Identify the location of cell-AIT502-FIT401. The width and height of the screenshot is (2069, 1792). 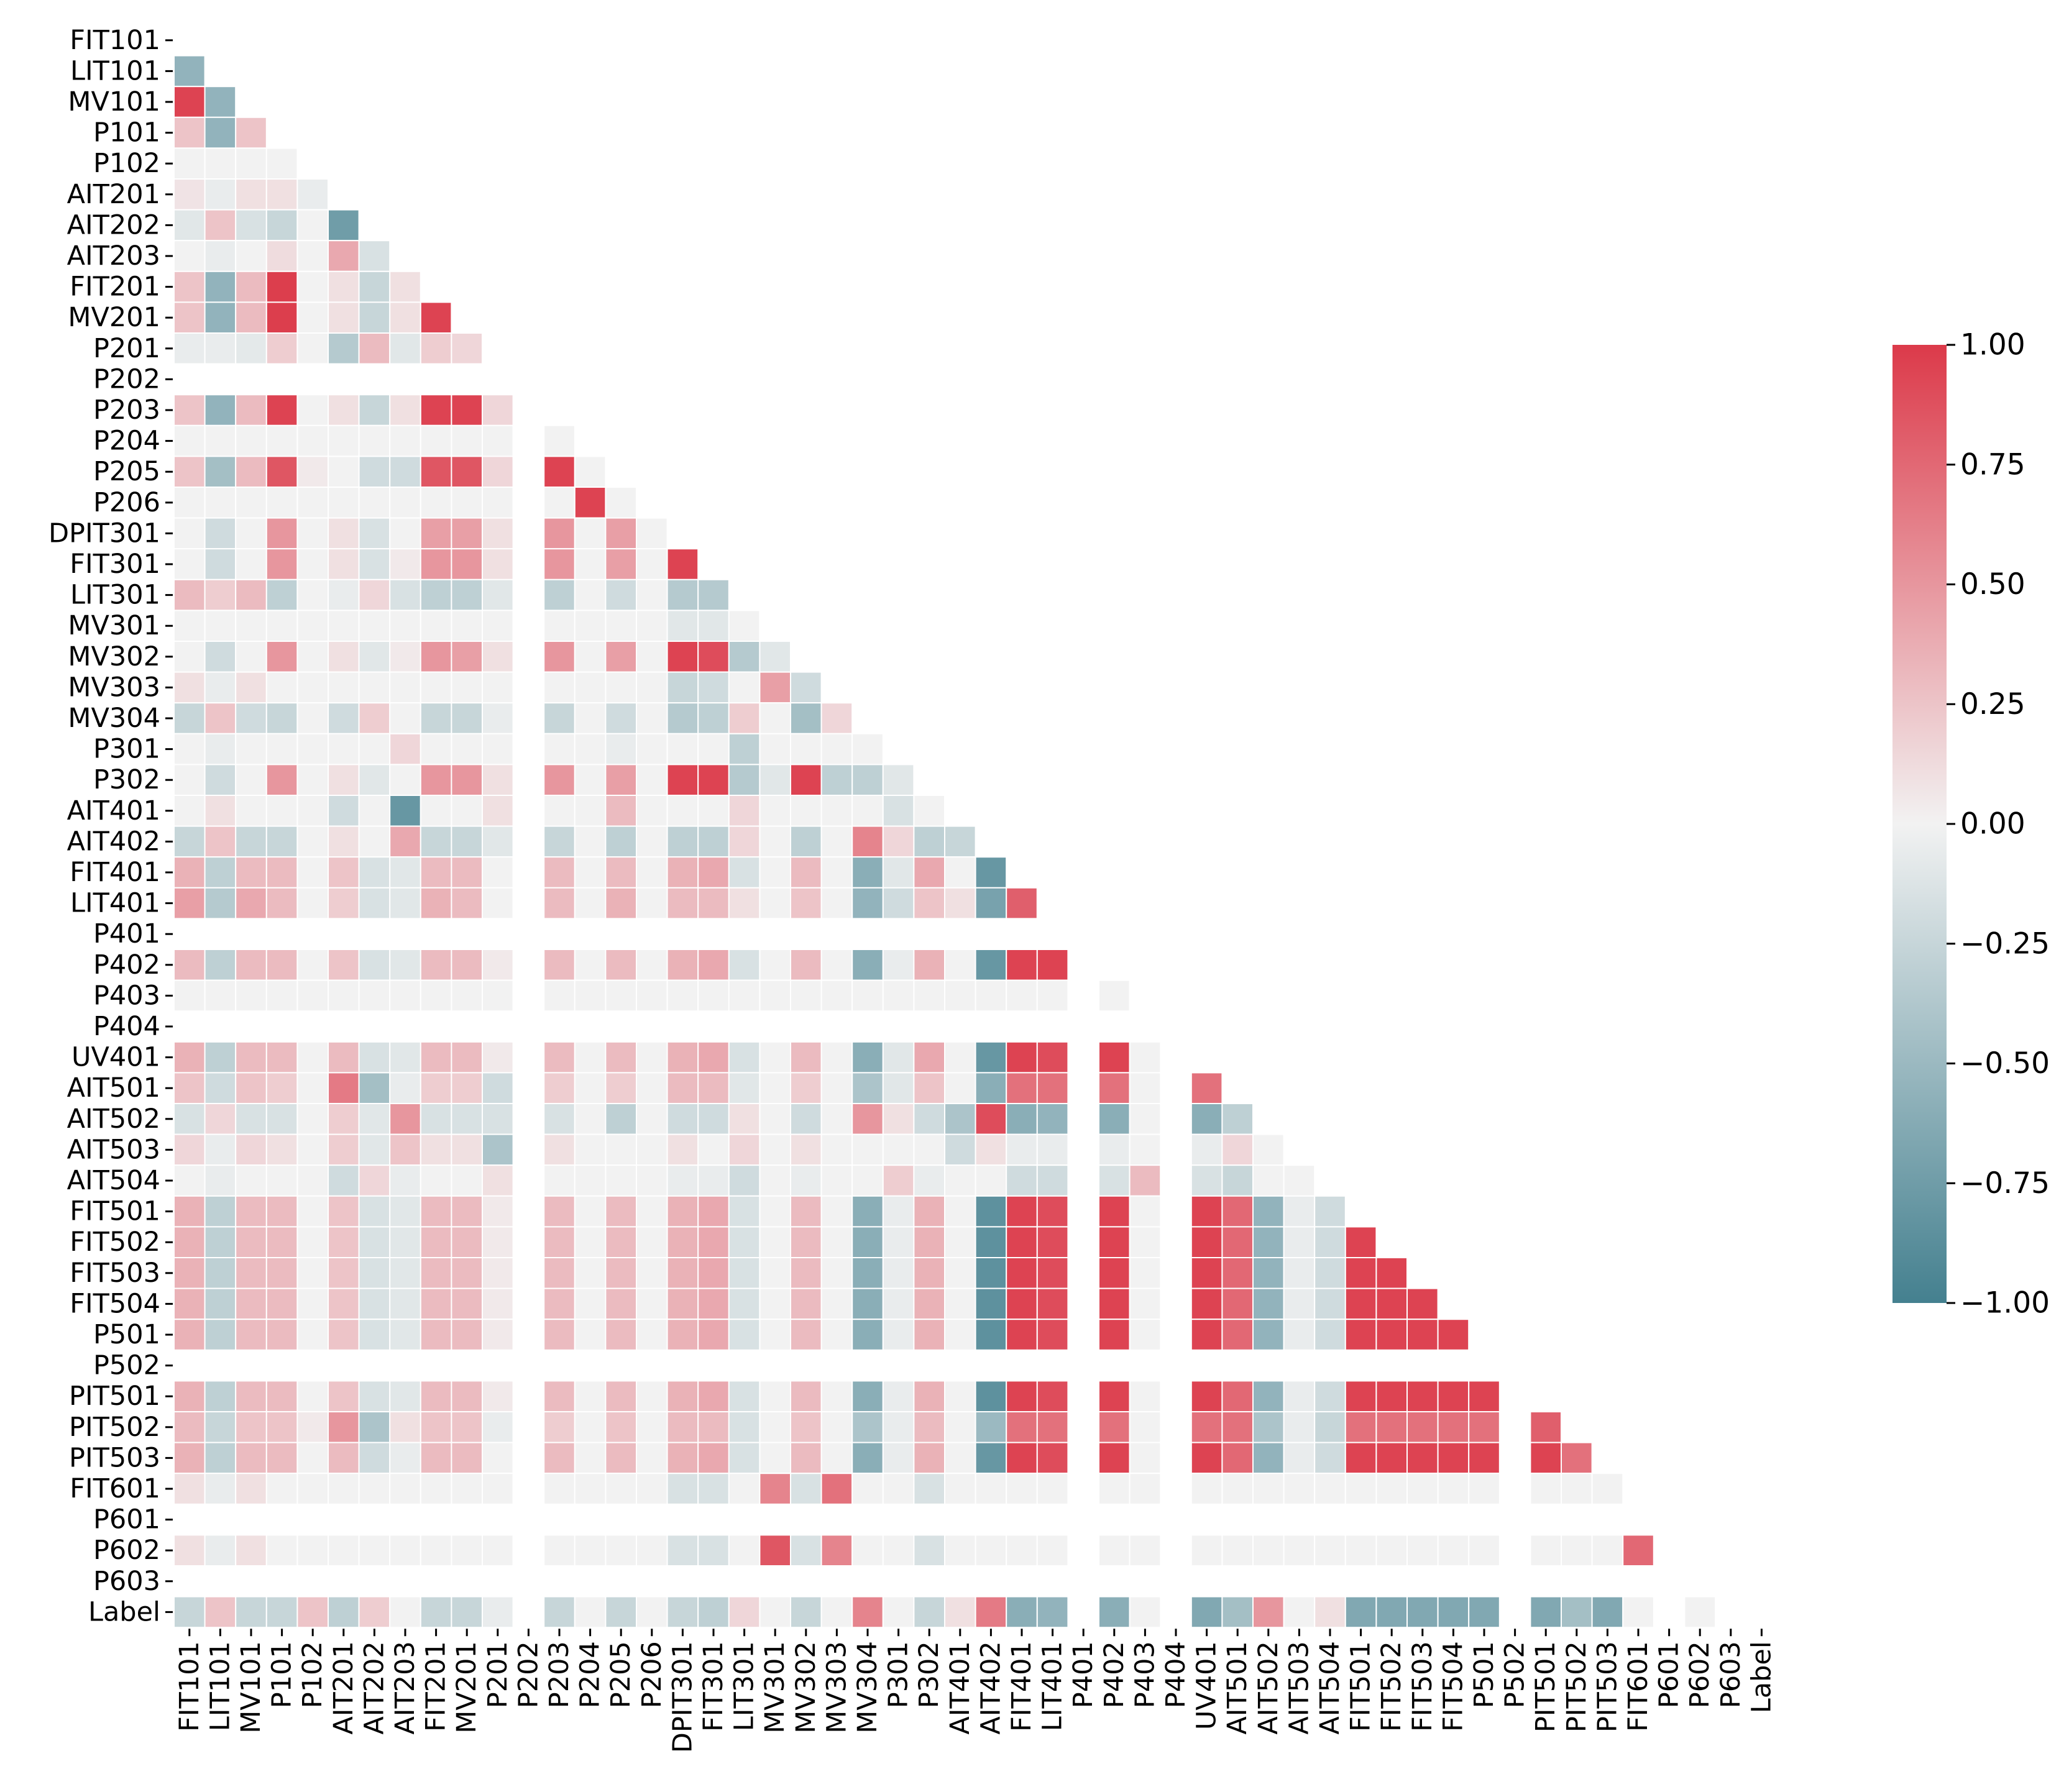
(1022, 1119).